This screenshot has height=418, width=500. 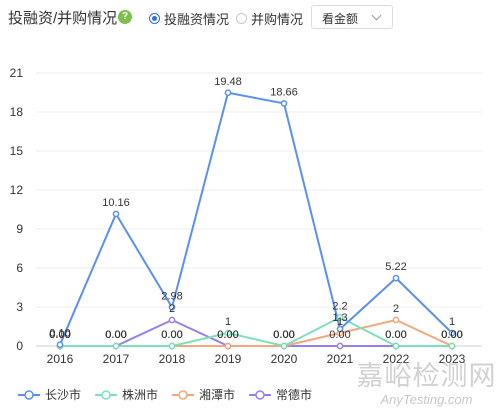 I want to click on legend-item: 株洲市, so click(x=126, y=394).